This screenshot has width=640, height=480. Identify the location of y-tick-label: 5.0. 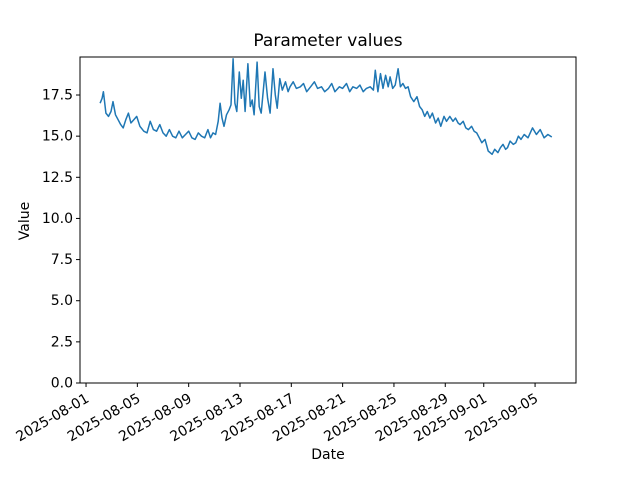
(62, 301).